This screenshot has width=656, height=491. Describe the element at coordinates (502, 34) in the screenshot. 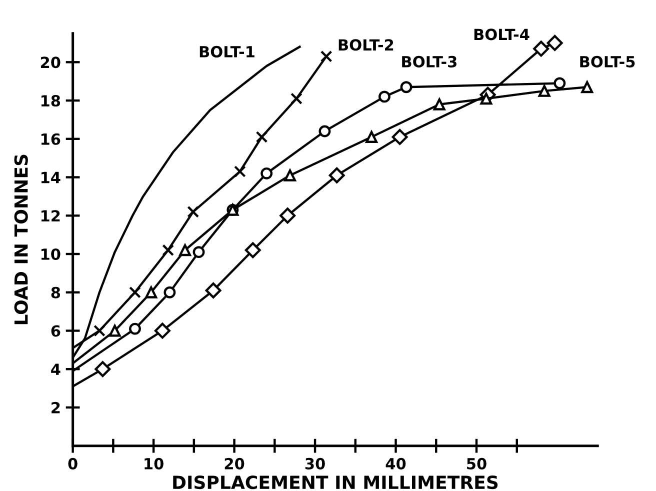

I see `series-label: BOLT-4` at that location.